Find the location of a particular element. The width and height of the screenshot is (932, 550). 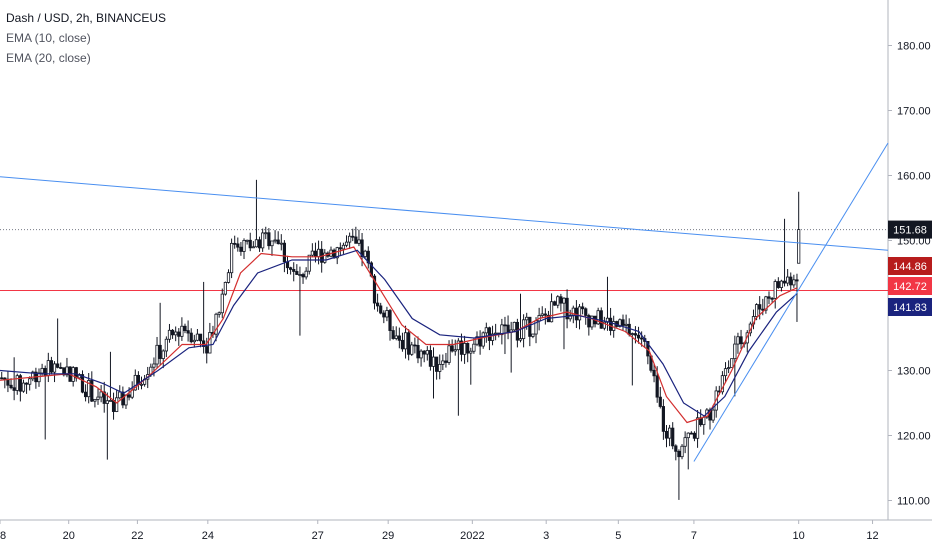

legend-ema10: EMA (10, close) is located at coordinates (48, 38).